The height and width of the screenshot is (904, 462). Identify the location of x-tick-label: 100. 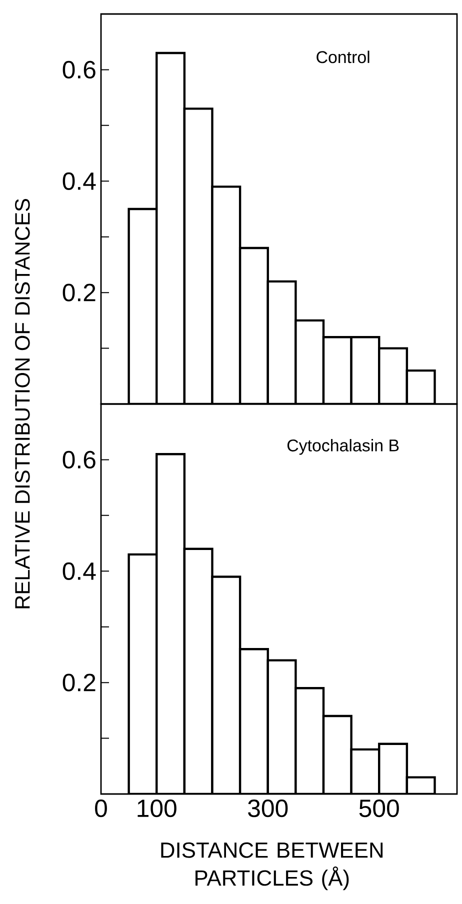
(157, 809).